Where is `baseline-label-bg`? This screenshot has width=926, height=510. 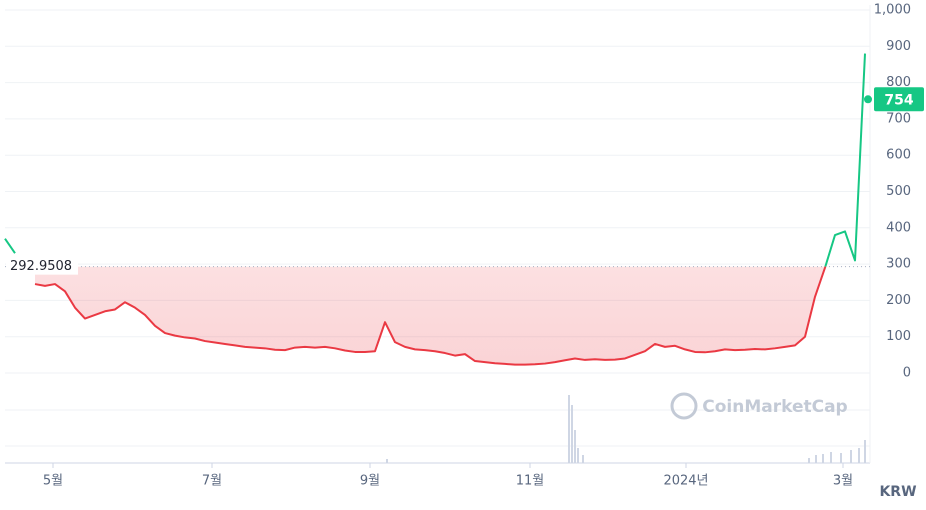 baseline-label-bg is located at coordinates (42, 265).